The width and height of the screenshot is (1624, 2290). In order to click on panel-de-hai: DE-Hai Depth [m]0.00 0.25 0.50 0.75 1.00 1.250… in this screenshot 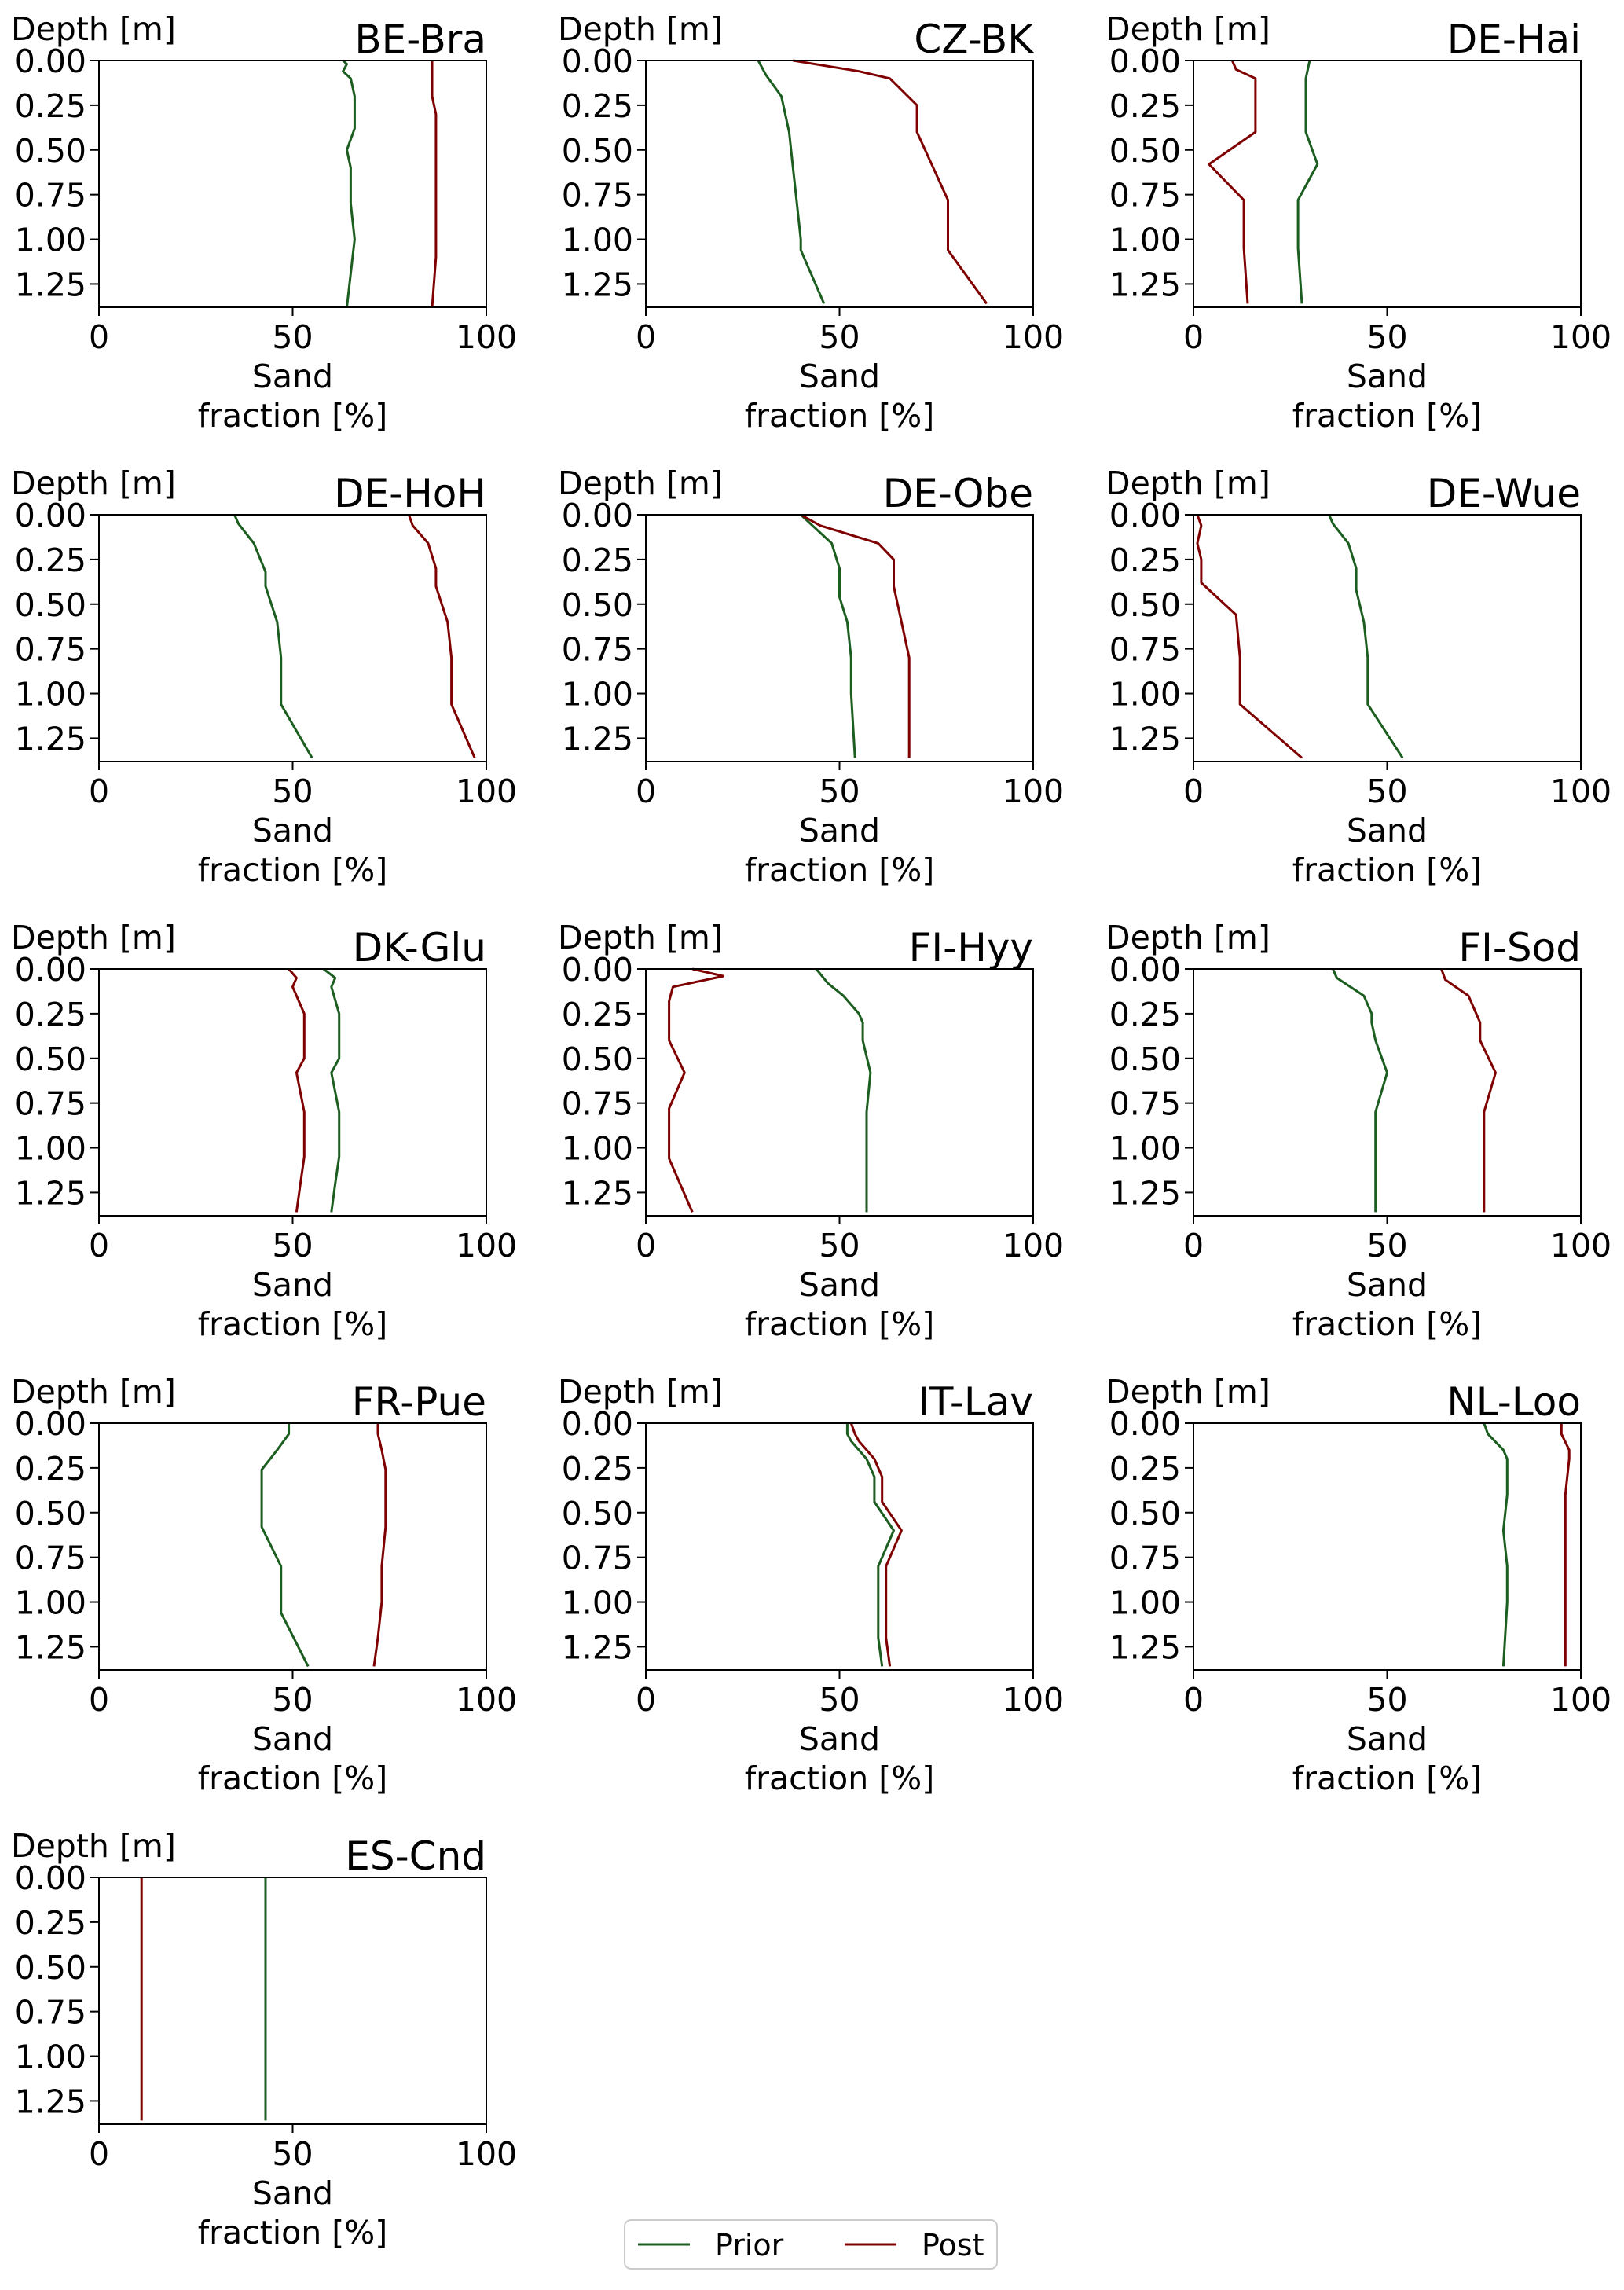, I will do `click(1358, 222)`.